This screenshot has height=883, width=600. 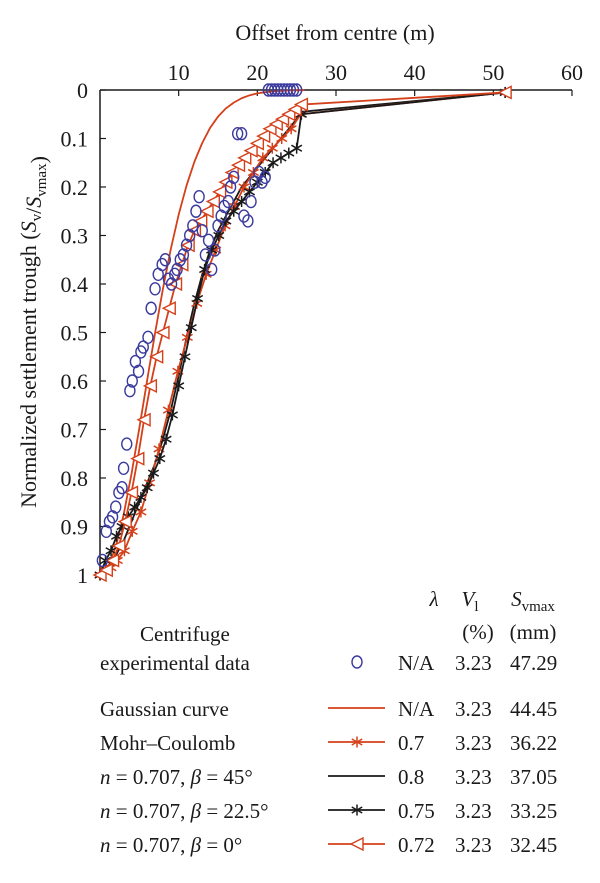 I want to click on legend-header-vl-unit: (%), so click(x=477, y=632).